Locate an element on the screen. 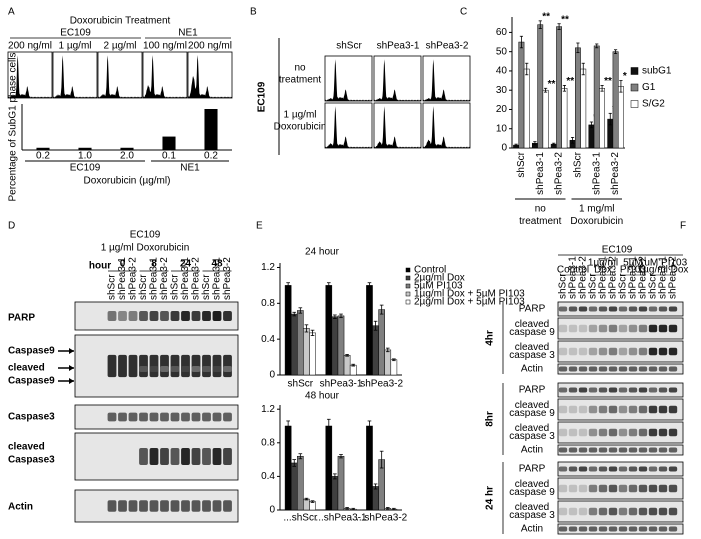 The width and height of the screenshot is (701, 539). panel-label: B is located at coordinates (253, 12).